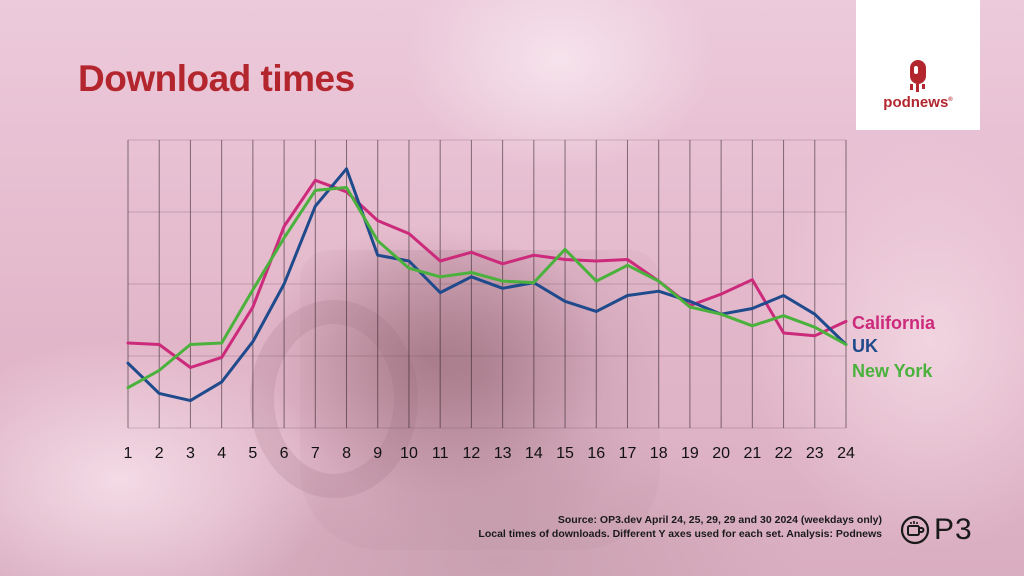  What do you see at coordinates (865, 346) in the screenshot?
I see `series-label-uk: UK` at bounding box center [865, 346].